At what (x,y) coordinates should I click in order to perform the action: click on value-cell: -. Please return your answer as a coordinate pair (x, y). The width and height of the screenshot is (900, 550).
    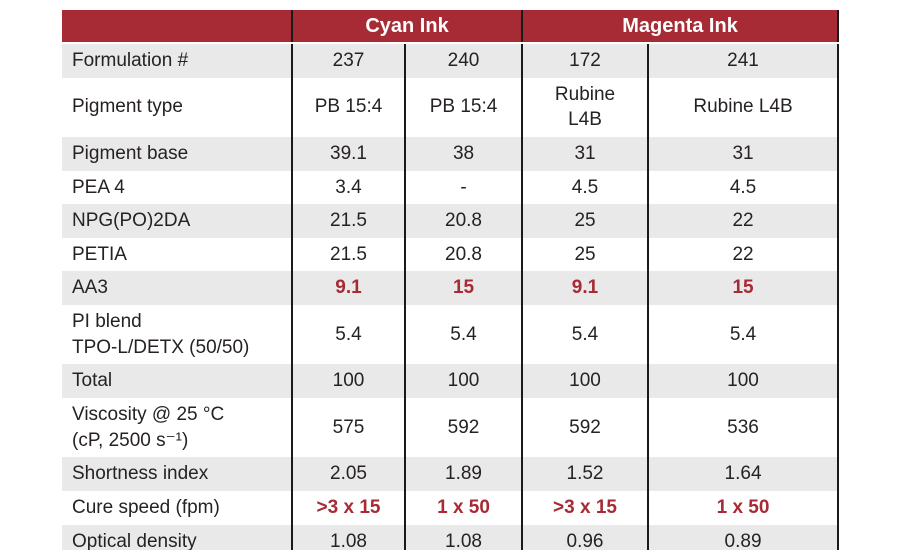
    Looking at the image, I should click on (464, 187).